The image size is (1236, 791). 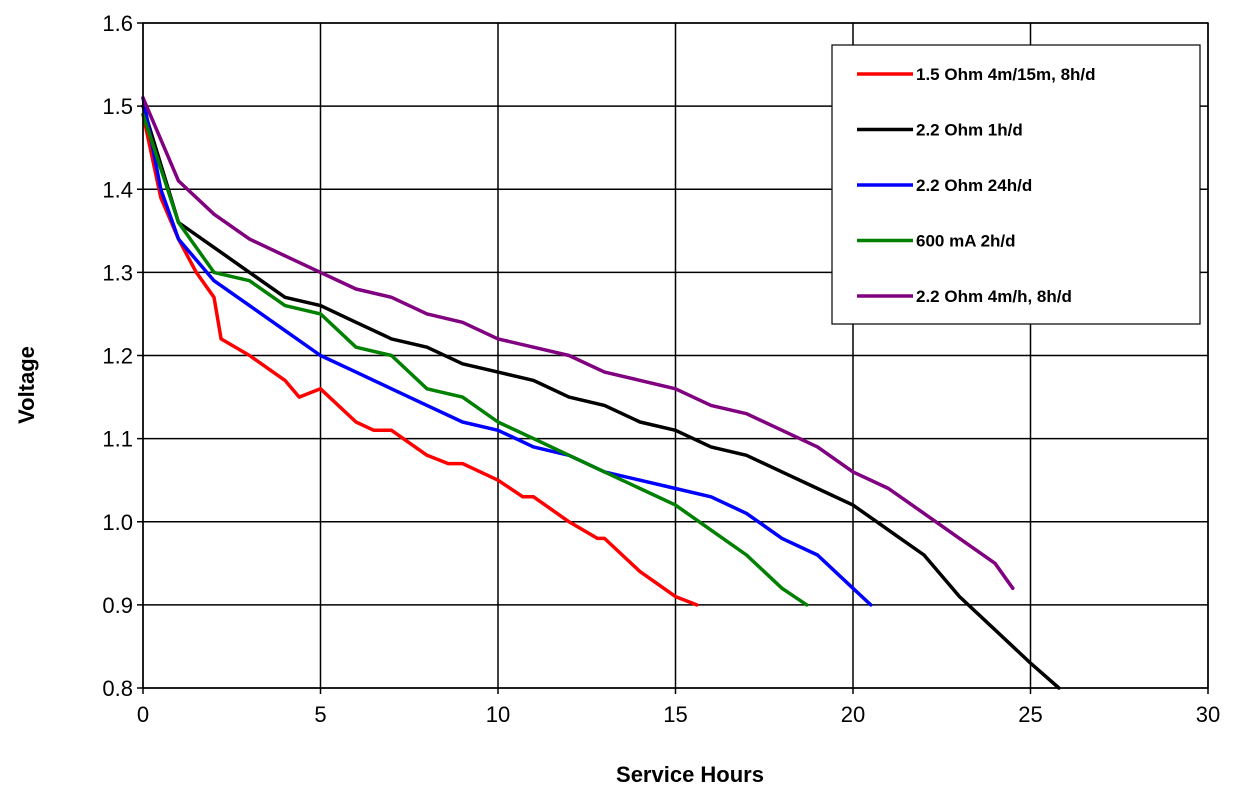 I want to click on x-tick-label: 30, so click(x=1208, y=714).